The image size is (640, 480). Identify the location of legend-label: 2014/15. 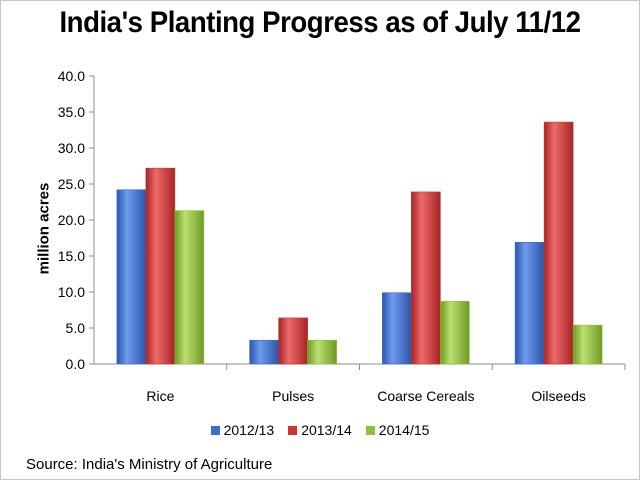
(404, 430).